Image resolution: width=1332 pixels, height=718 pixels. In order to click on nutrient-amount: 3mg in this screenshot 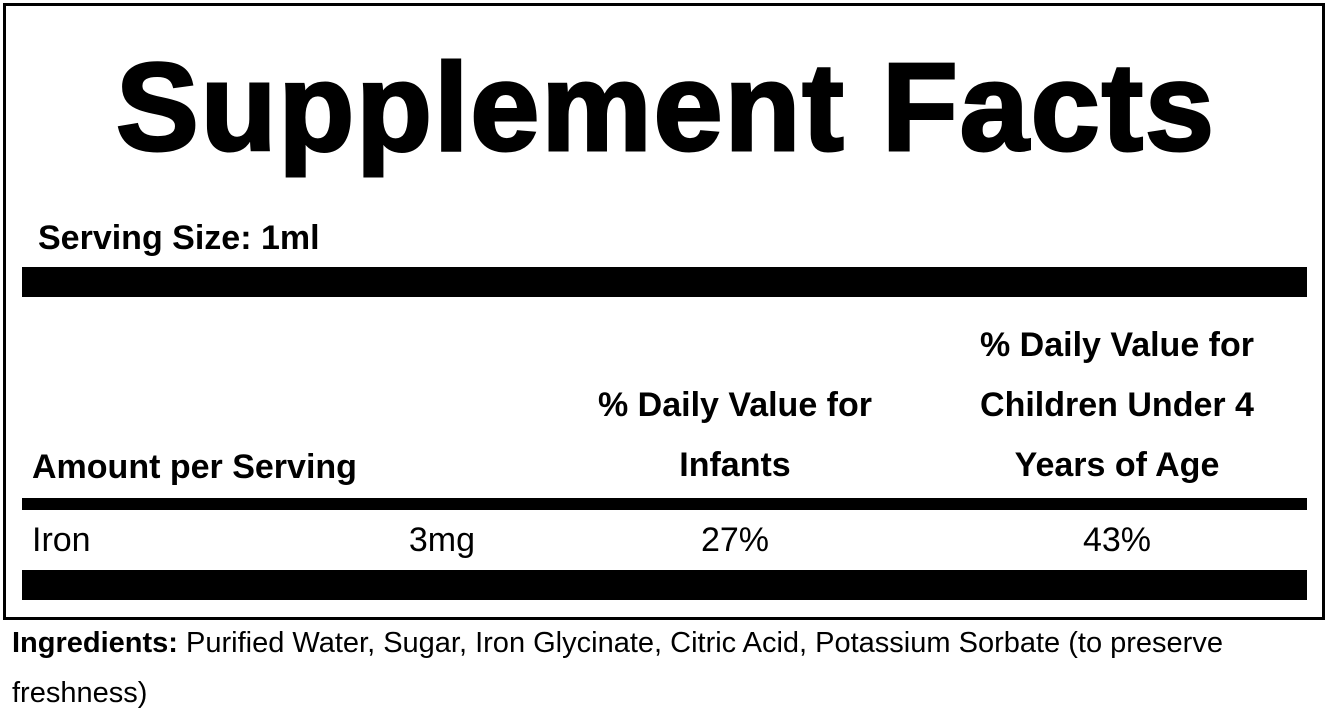, I will do `click(441, 540)`.